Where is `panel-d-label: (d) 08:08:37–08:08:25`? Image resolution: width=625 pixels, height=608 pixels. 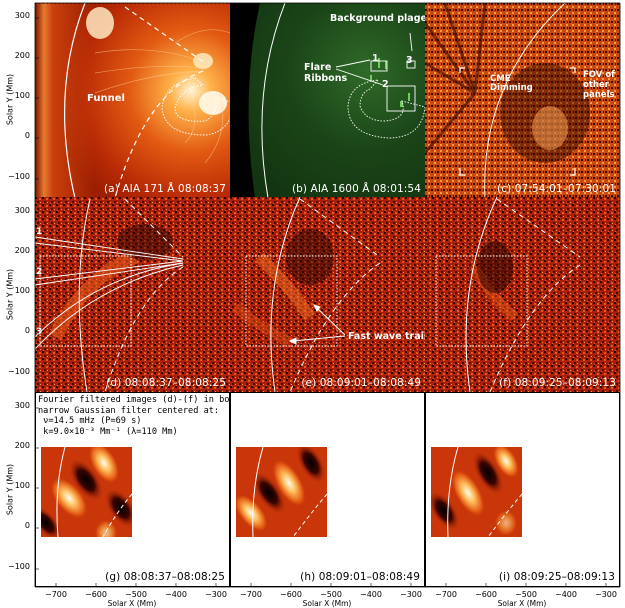
panel-d-label: (d) 08:08:37–08:08:25 is located at coordinates (166, 383).